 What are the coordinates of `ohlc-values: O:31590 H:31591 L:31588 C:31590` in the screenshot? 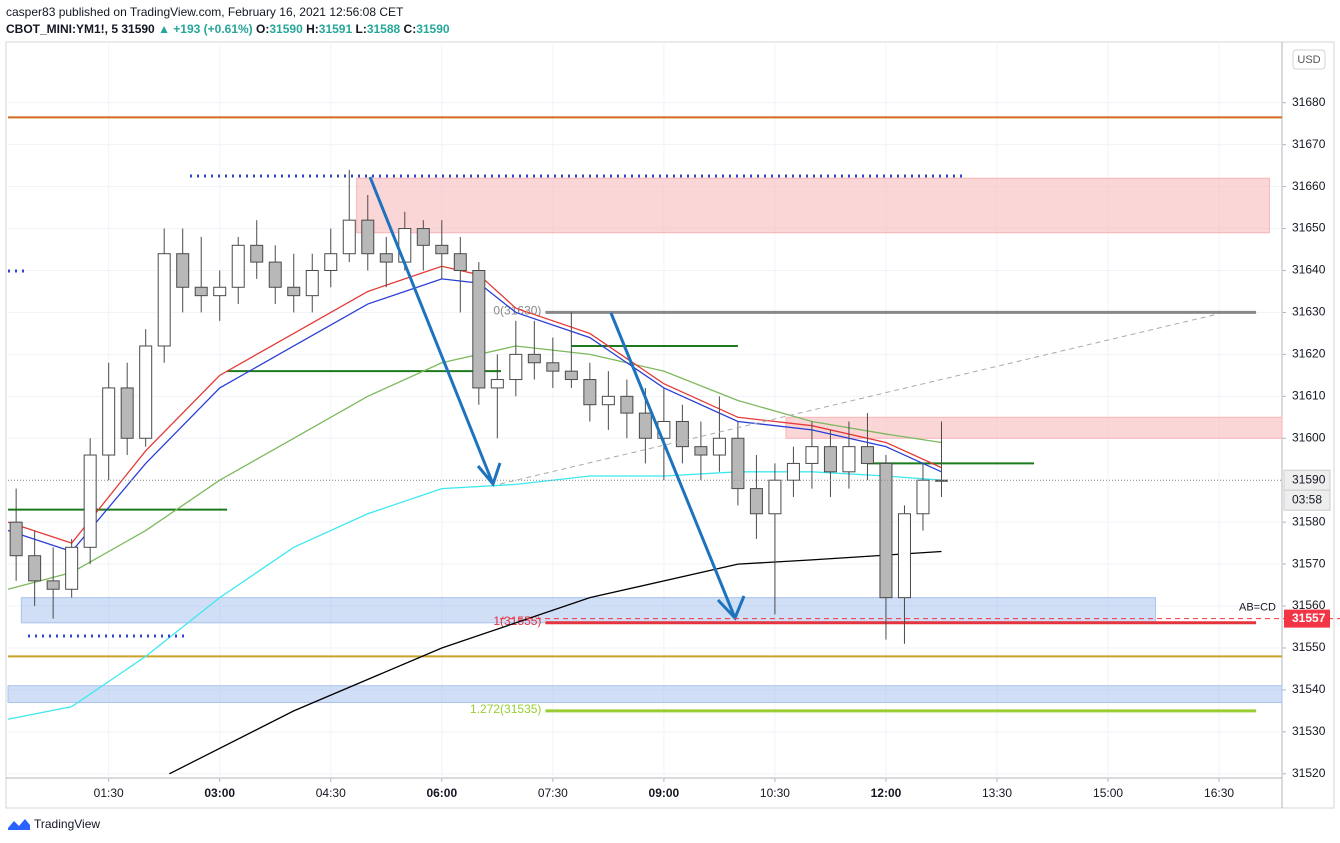 It's located at (353, 29).